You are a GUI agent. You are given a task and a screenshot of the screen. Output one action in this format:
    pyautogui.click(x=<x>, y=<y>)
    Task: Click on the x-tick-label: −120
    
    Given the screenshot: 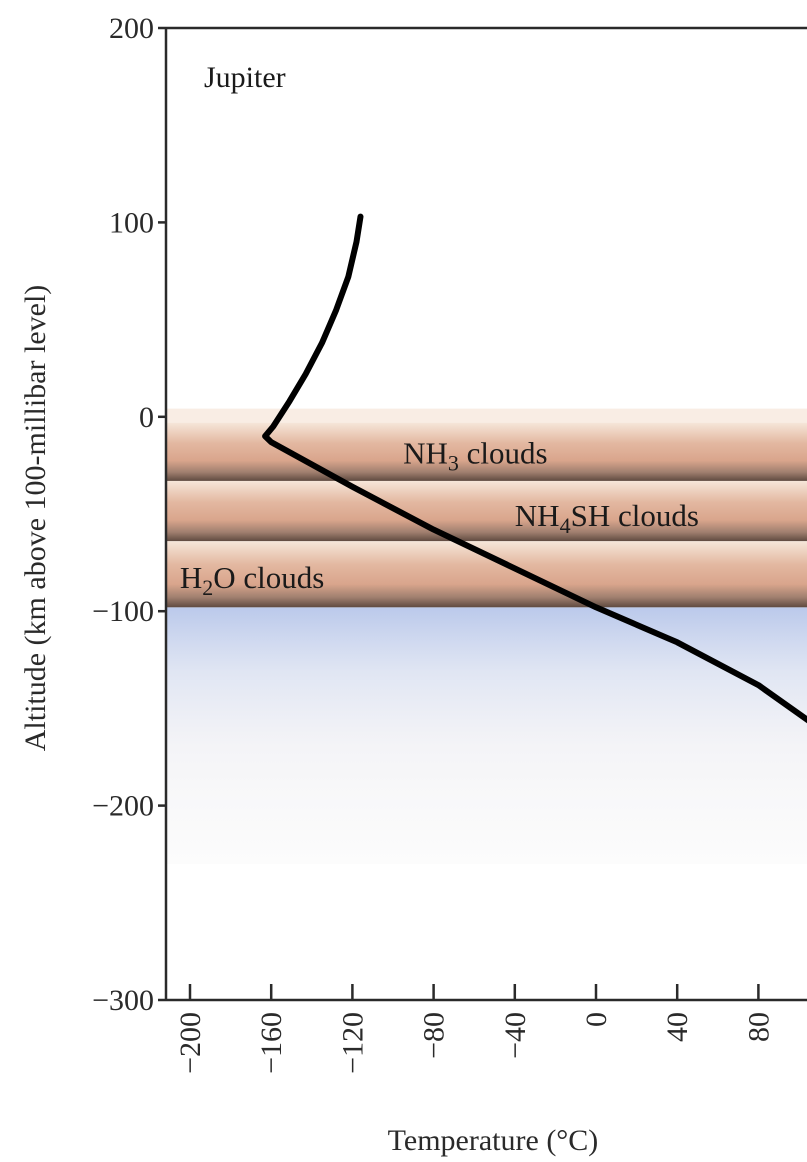 What is the action you would take?
    pyautogui.click(x=352, y=1043)
    